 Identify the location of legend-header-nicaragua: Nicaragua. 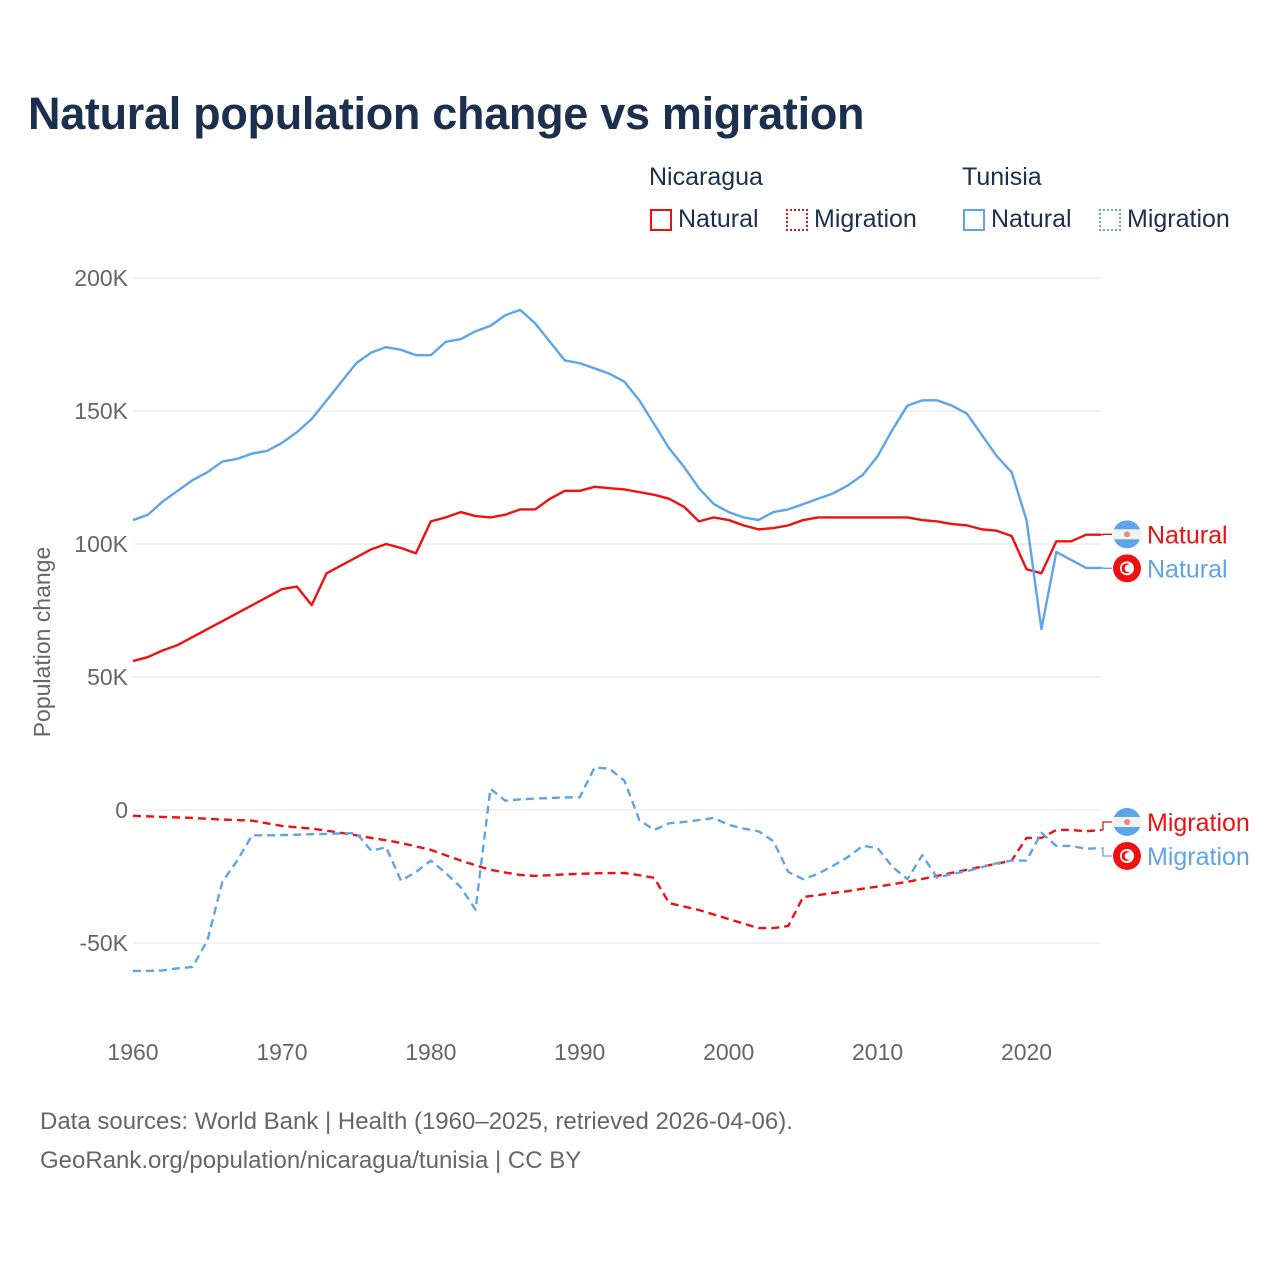
(706, 177).